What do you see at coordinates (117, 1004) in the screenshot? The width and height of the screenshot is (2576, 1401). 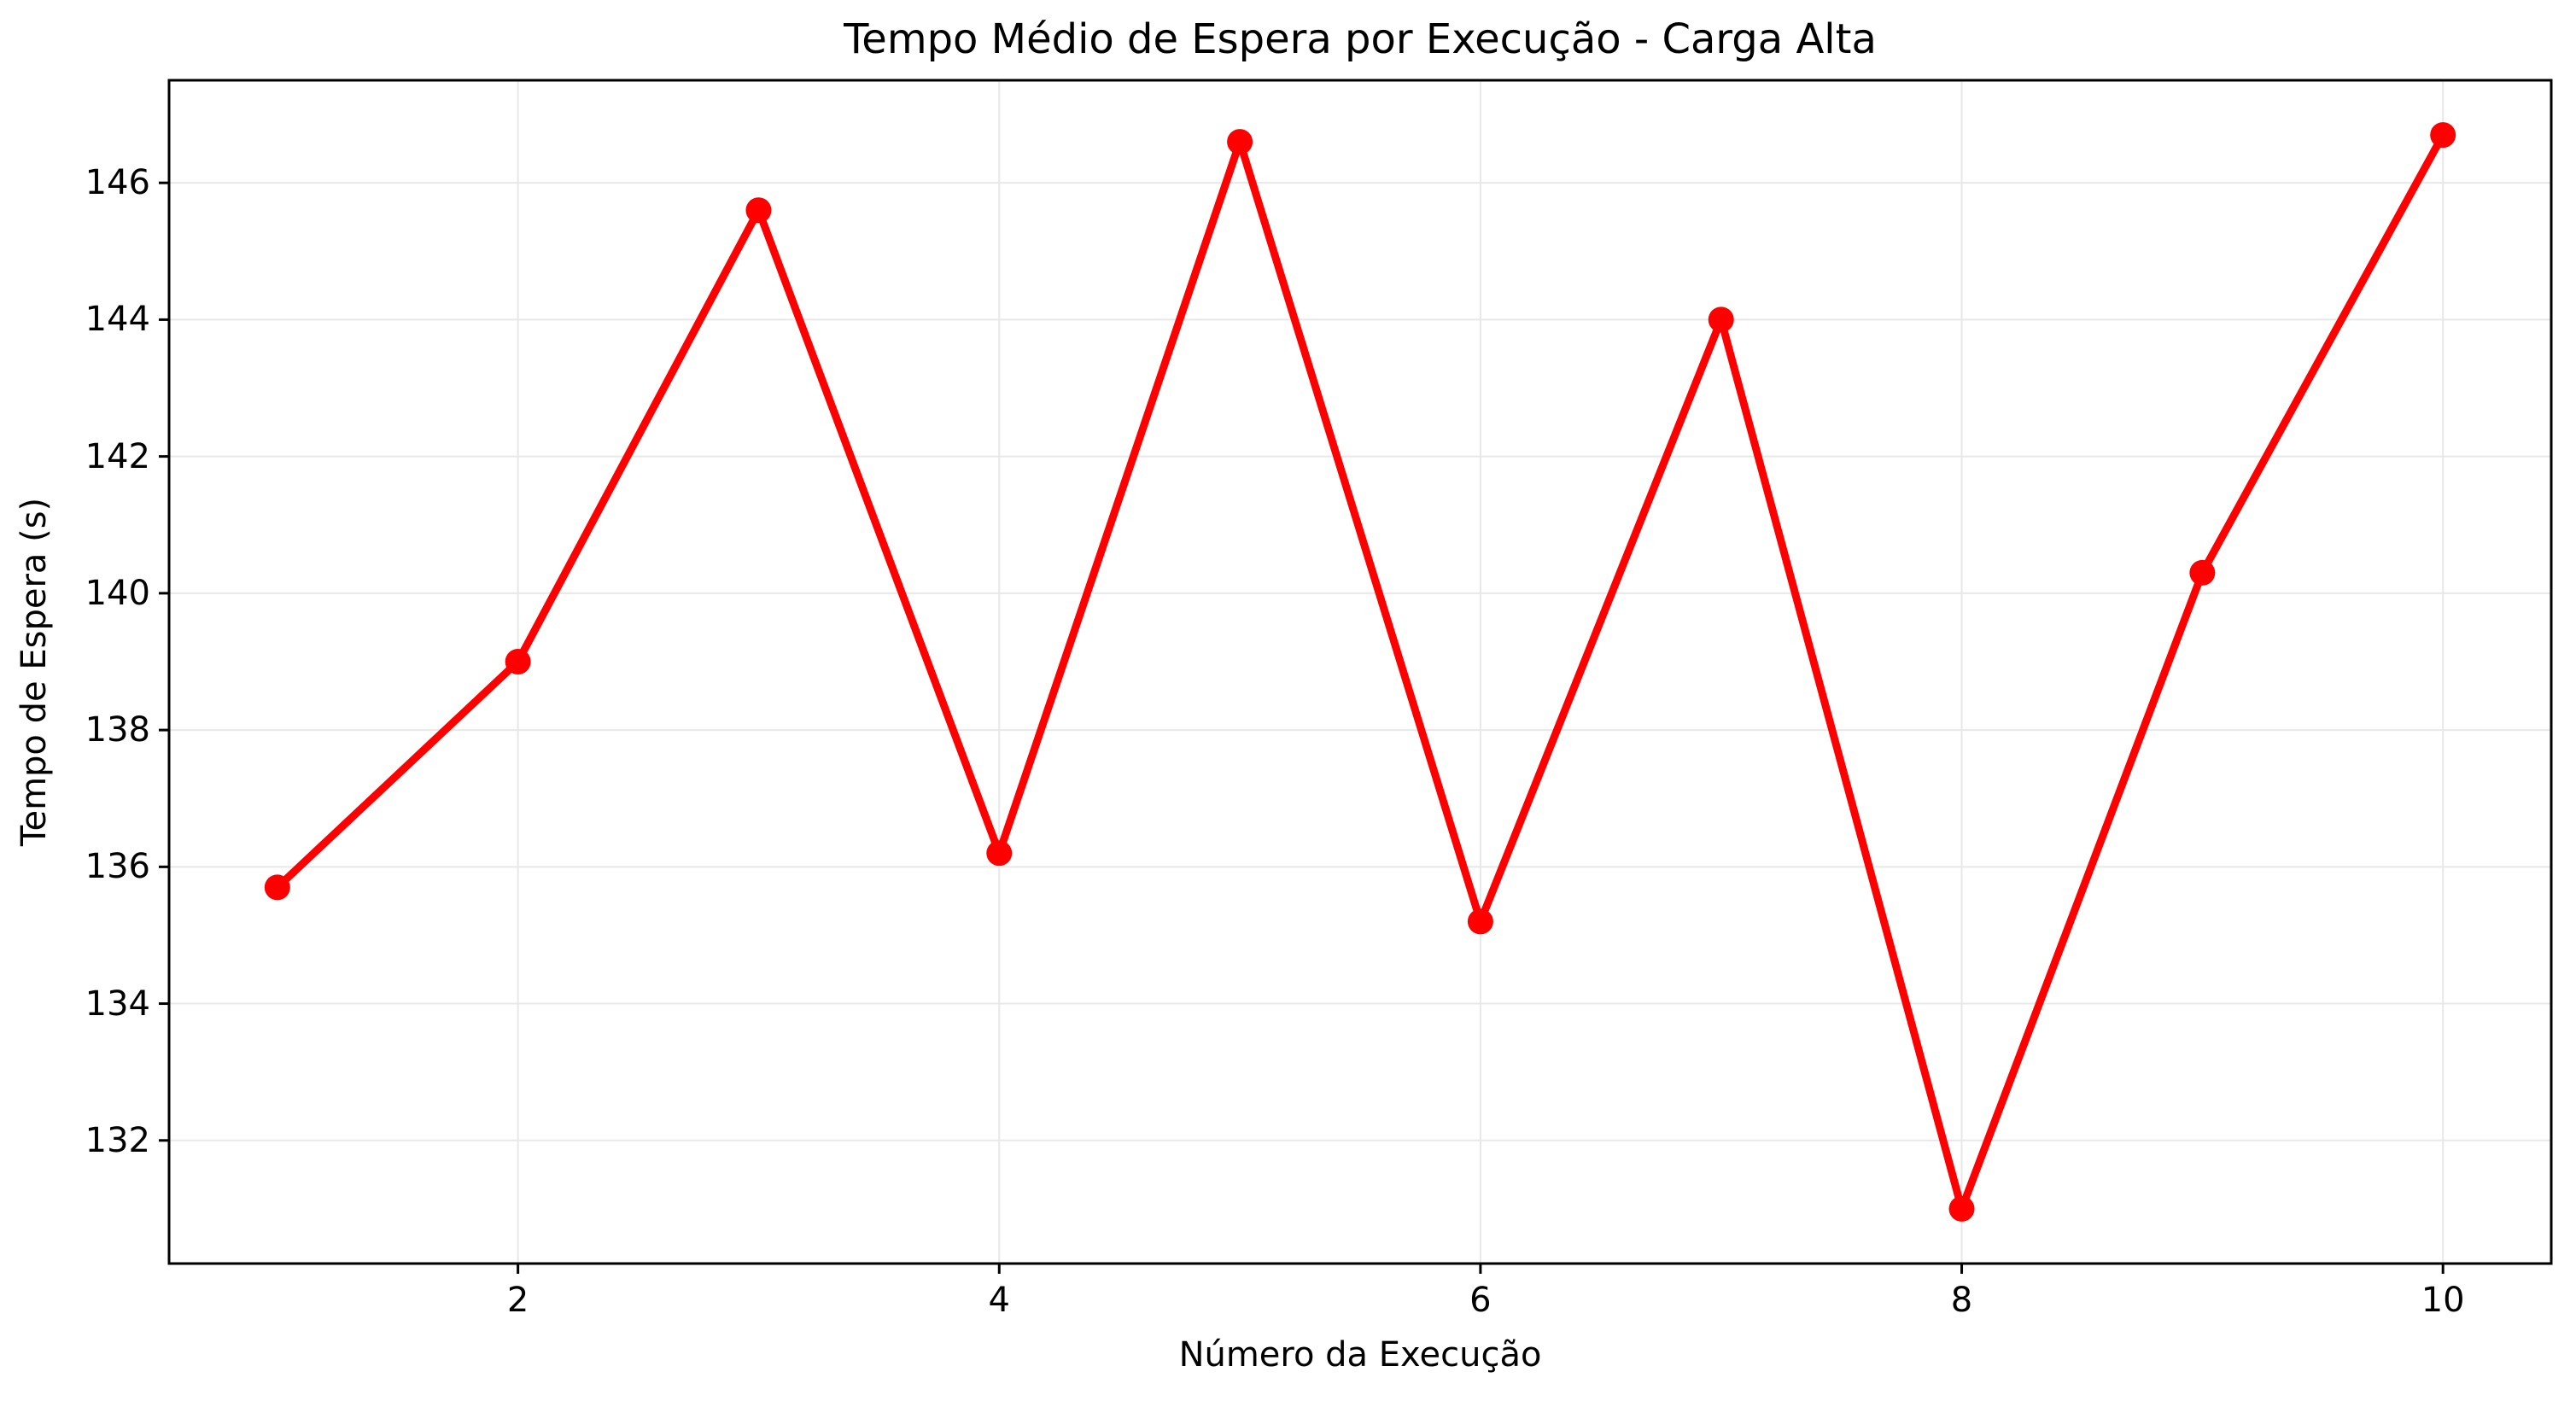 I see `y-tick-label: 134` at bounding box center [117, 1004].